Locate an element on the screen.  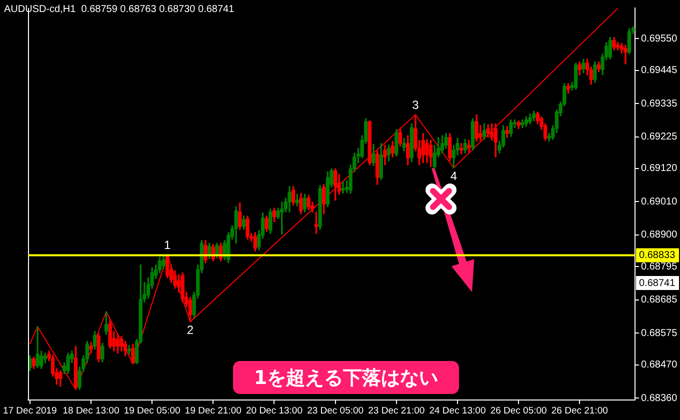
x-tick-label: 17 Dec 2019 is located at coordinates (29, 410).